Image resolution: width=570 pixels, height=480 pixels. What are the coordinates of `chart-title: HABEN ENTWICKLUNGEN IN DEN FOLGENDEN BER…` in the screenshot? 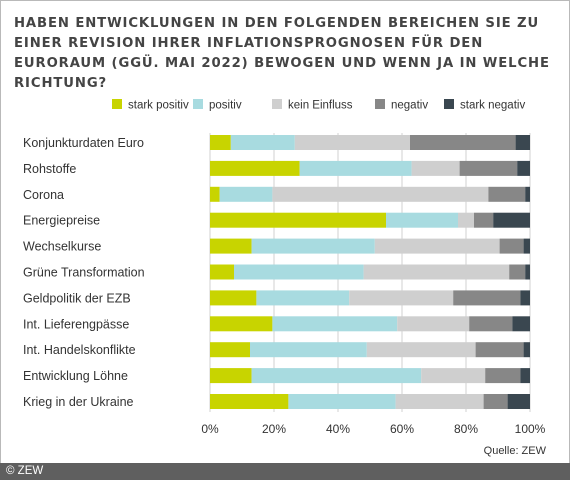 It's located at (282, 53).